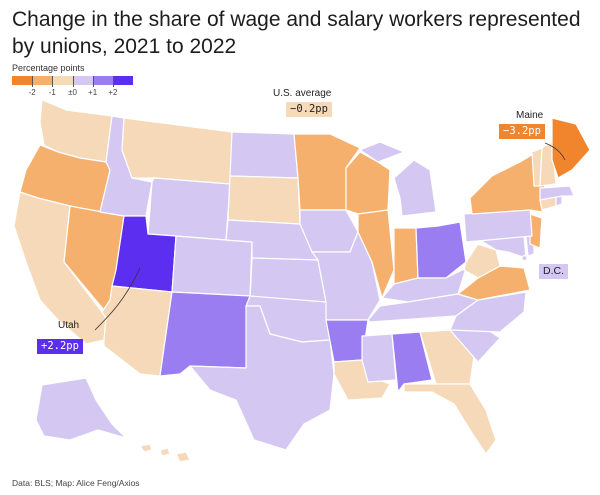  Describe the element at coordinates (165, 453) in the screenshot. I see `state-hi` at that location.